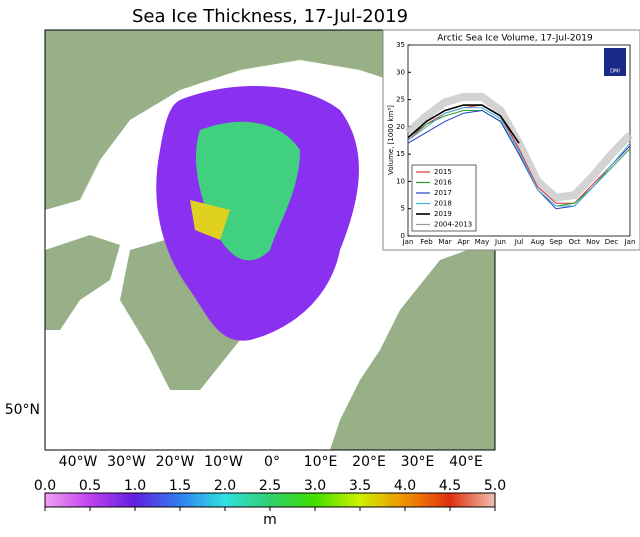 This screenshot has width=640, height=537. I want to click on longitude-label: 30°W, so click(126, 462).